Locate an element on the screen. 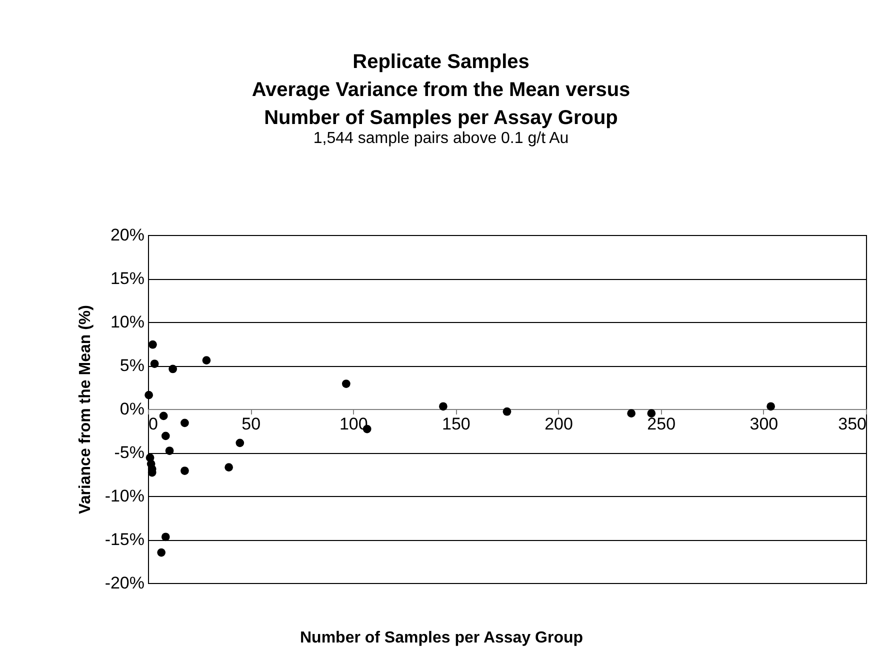 This screenshot has height=660, width=883. y-tick-label: 20% is located at coordinates (127, 235).